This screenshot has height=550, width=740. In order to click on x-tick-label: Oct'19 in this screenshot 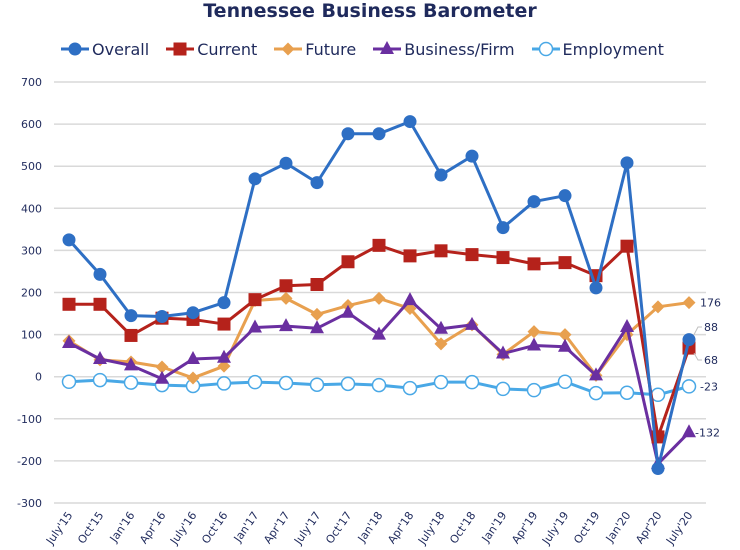, I will do `click(586, 527)`.